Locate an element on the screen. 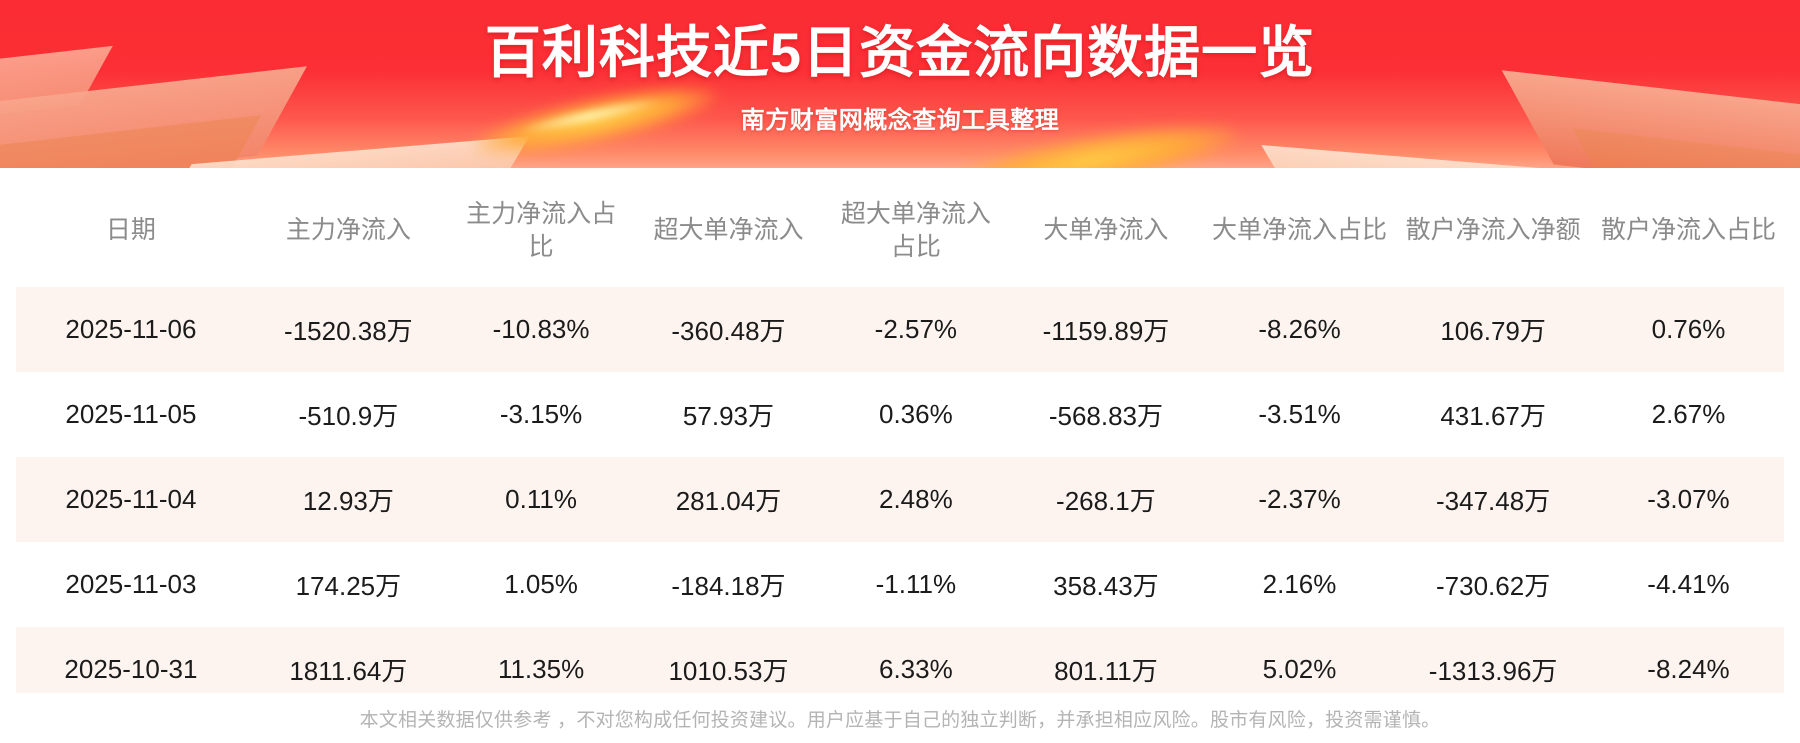 This screenshot has height=743, width=1800. cell-main-pct: 11.35% is located at coordinates (541, 669).